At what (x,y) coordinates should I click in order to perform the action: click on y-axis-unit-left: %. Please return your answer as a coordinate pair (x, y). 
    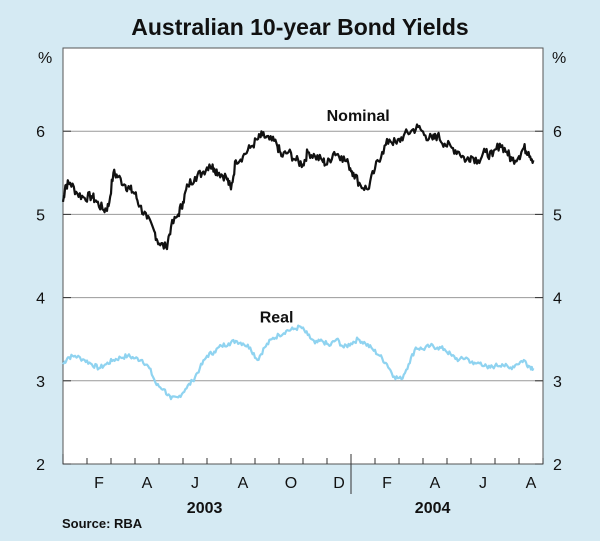
    Looking at the image, I should click on (45, 58).